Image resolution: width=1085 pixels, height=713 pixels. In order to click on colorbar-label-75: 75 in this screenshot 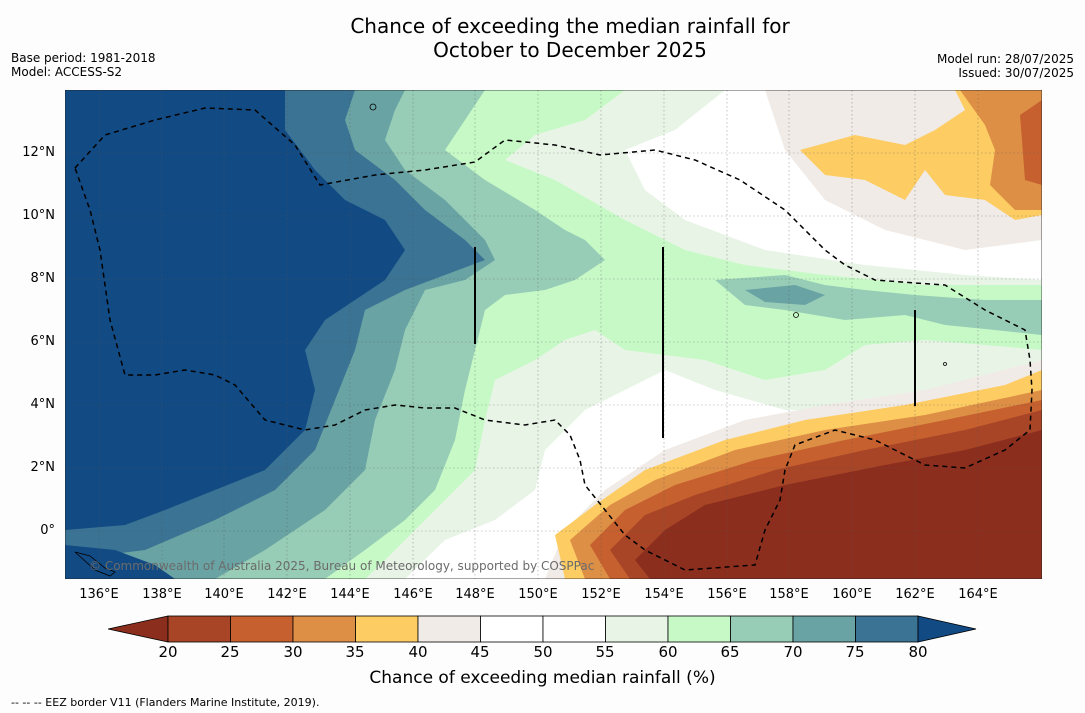, I will do `click(855, 652)`.